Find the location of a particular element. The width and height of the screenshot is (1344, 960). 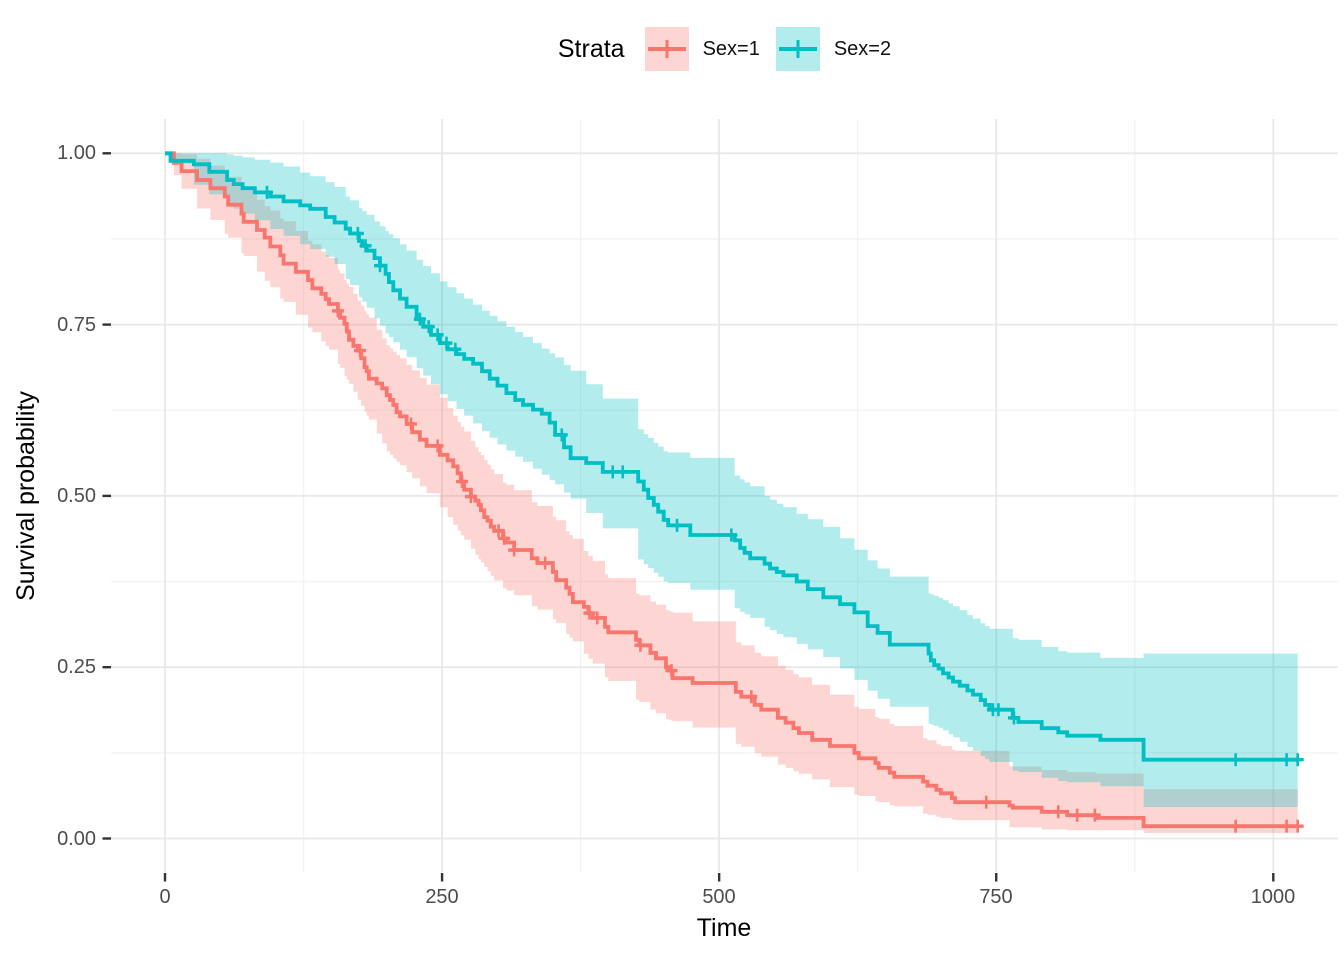

x-axis-title: Time is located at coordinates (724, 928).